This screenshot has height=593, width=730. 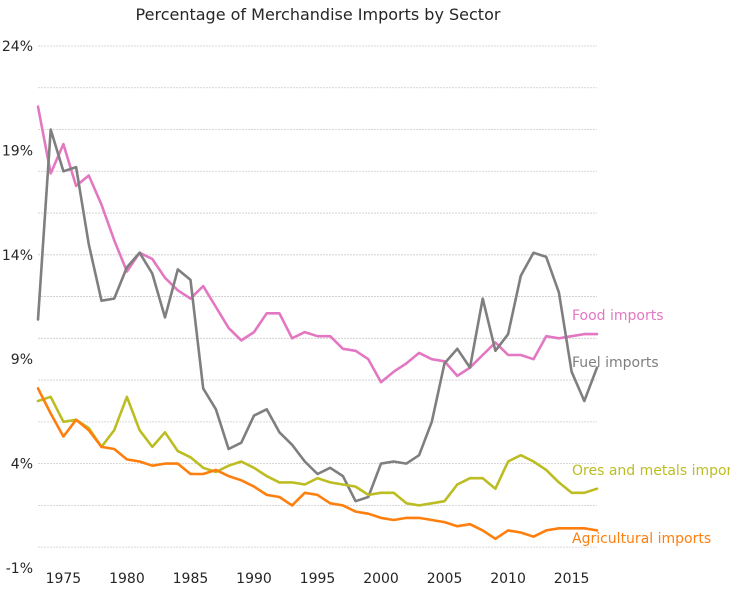 I want to click on series-label-ores-and-metals-imports: Ores and metals imports, so click(x=651, y=471).